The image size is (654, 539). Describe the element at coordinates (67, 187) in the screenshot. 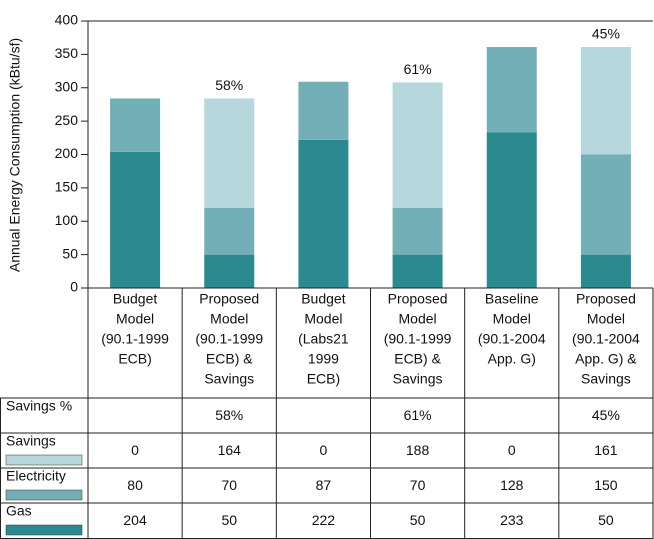

I see `y-tick-label: 150` at that location.